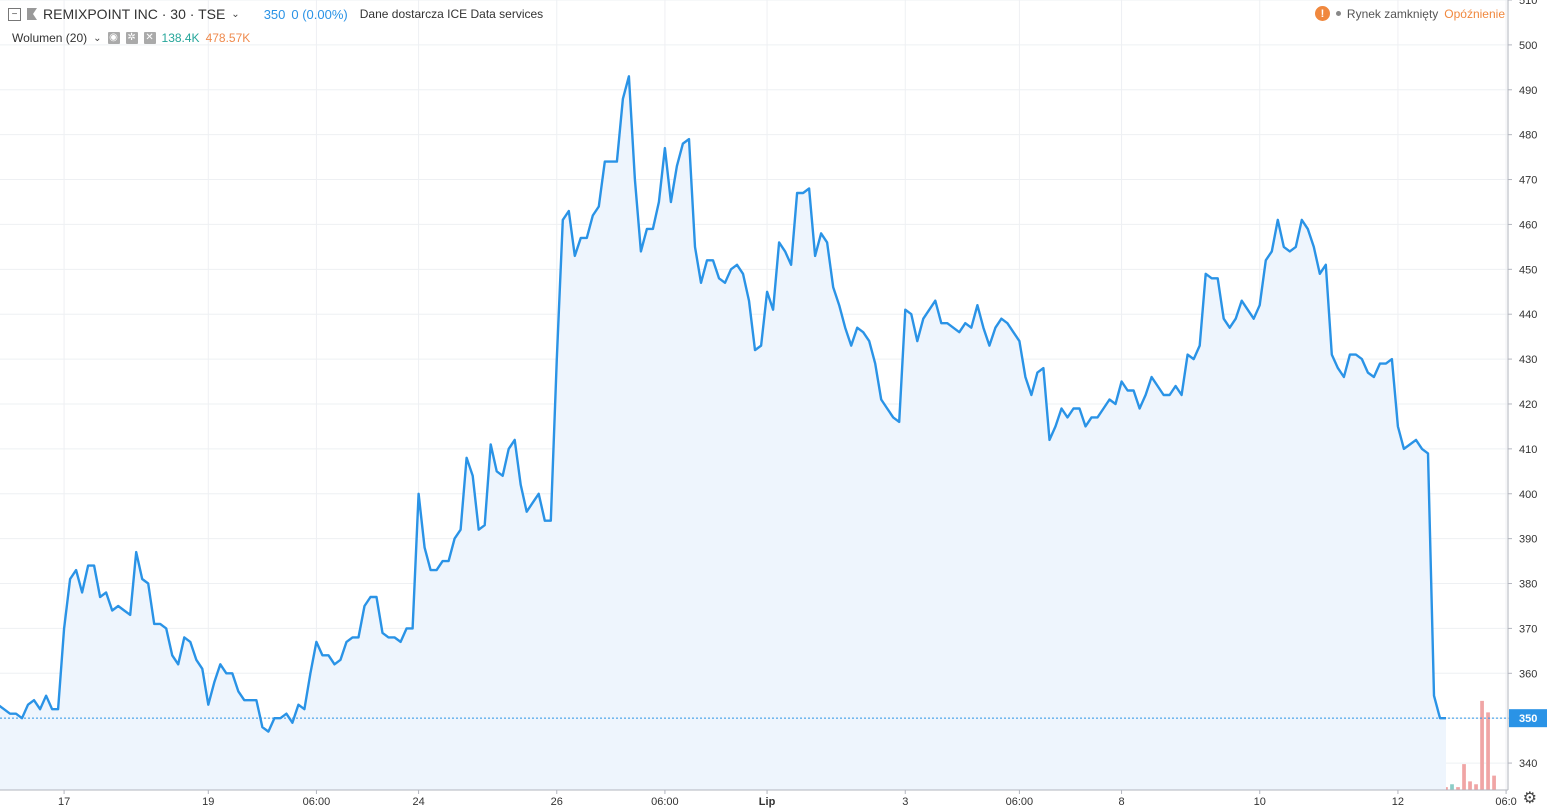 The image size is (1547, 812). I want to click on x-tick-label: 12, so click(1398, 802).